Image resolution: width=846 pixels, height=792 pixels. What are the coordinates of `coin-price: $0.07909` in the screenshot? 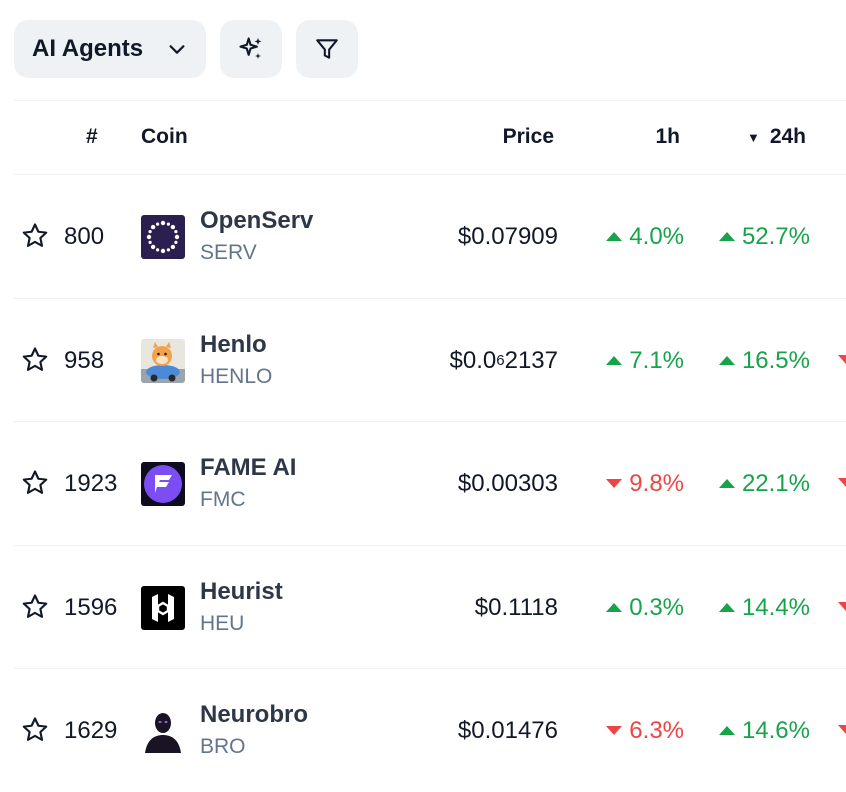 It's located at (507, 236).